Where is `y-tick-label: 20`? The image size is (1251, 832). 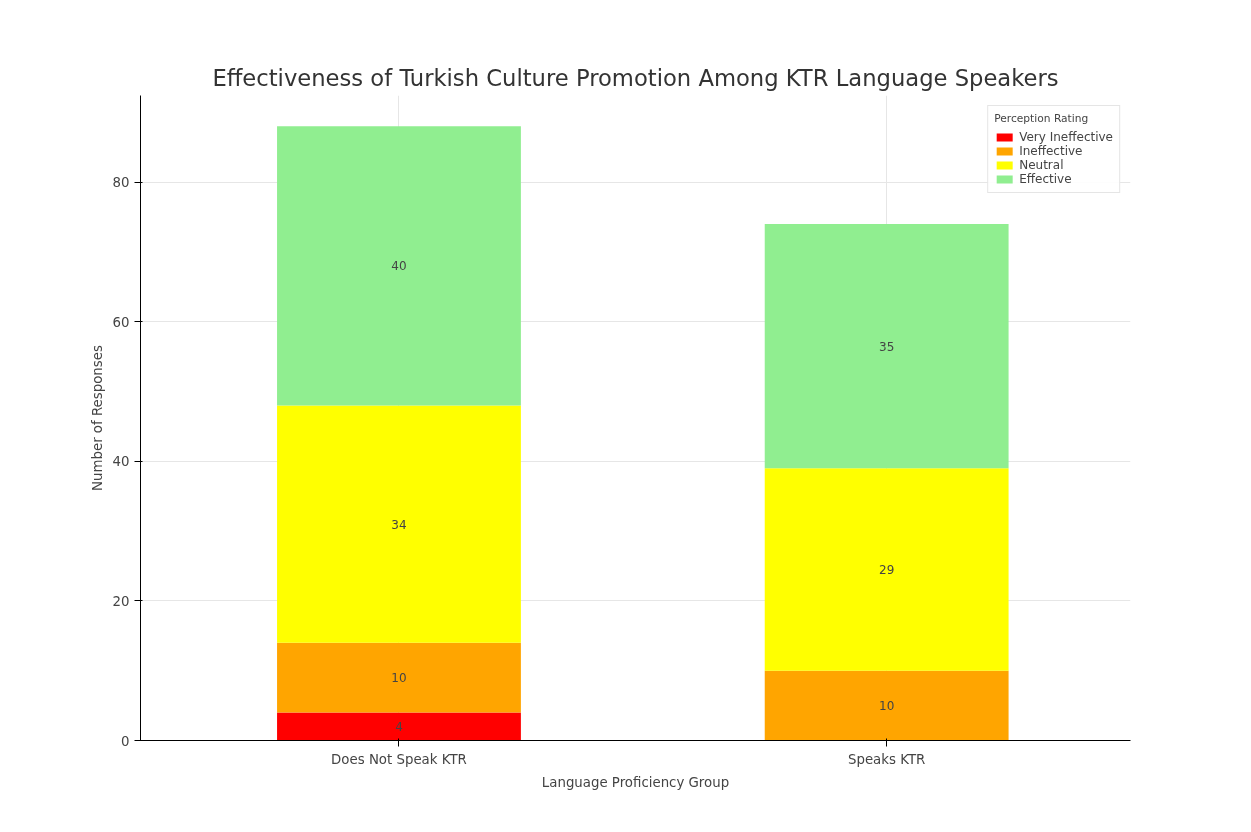 y-tick-label: 20 is located at coordinates (121, 601).